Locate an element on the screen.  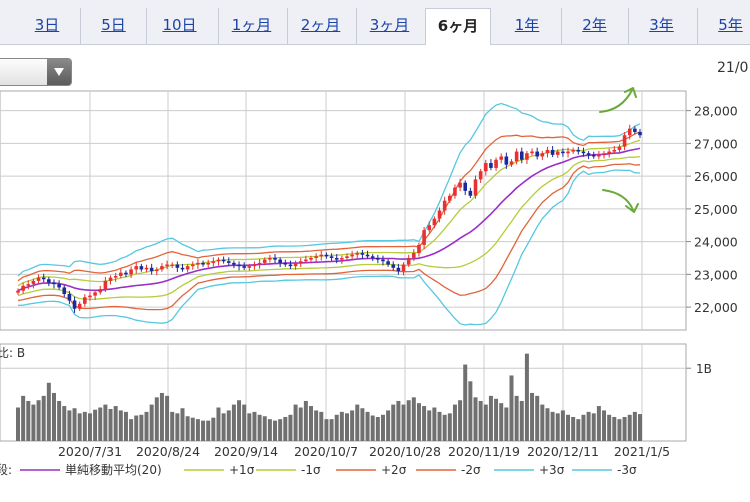
tab-1: 5日 is located at coordinates (113, 26).